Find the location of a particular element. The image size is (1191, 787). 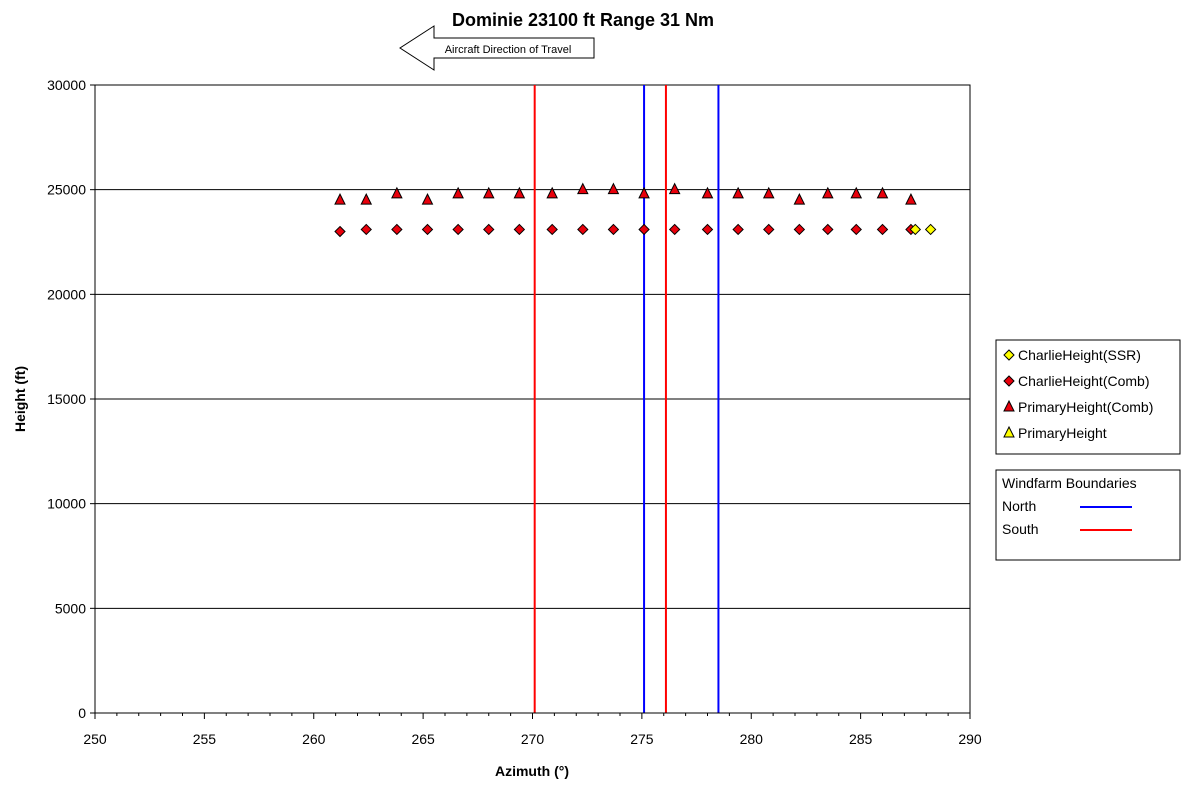

y-tick-label: 25000 is located at coordinates (66, 190).